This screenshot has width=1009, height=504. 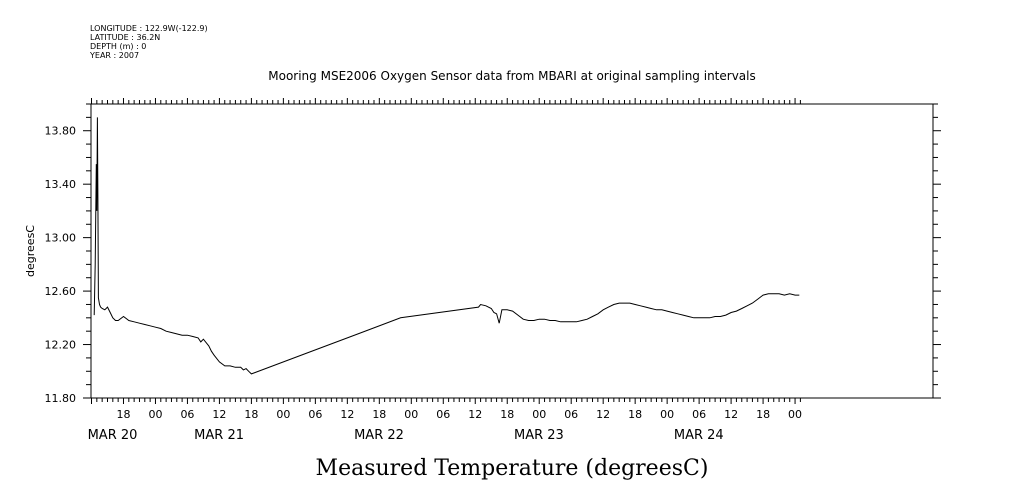 What do you see at coordinates (512, 468) in the screenshot?
I see `x-axis-label: Measured Temperature (degreesC)` at bounding box center [512, 468].